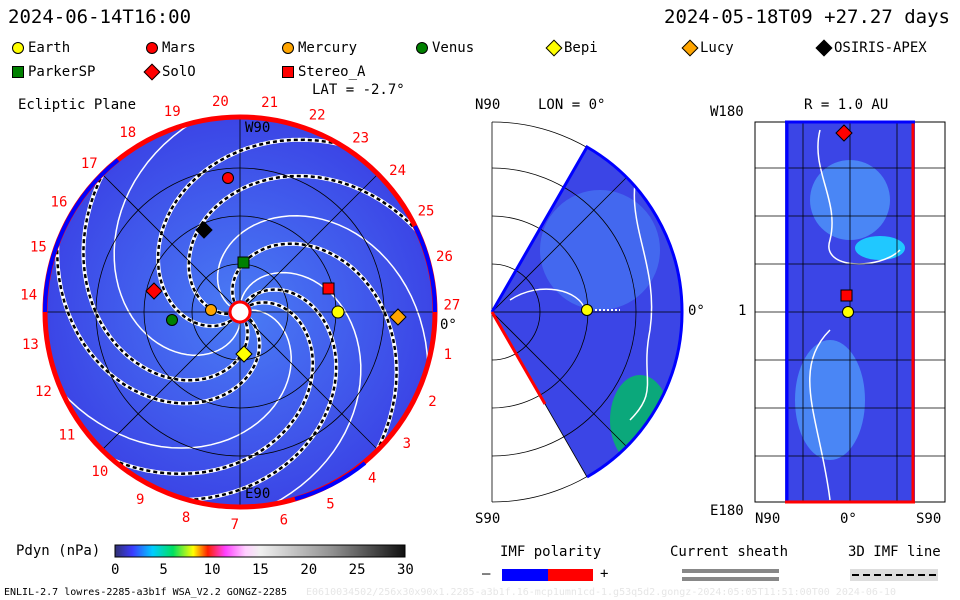  Describe the element at coordinates (525, 575) in the screenshot. I see `imf-negative-swatch` at that location.